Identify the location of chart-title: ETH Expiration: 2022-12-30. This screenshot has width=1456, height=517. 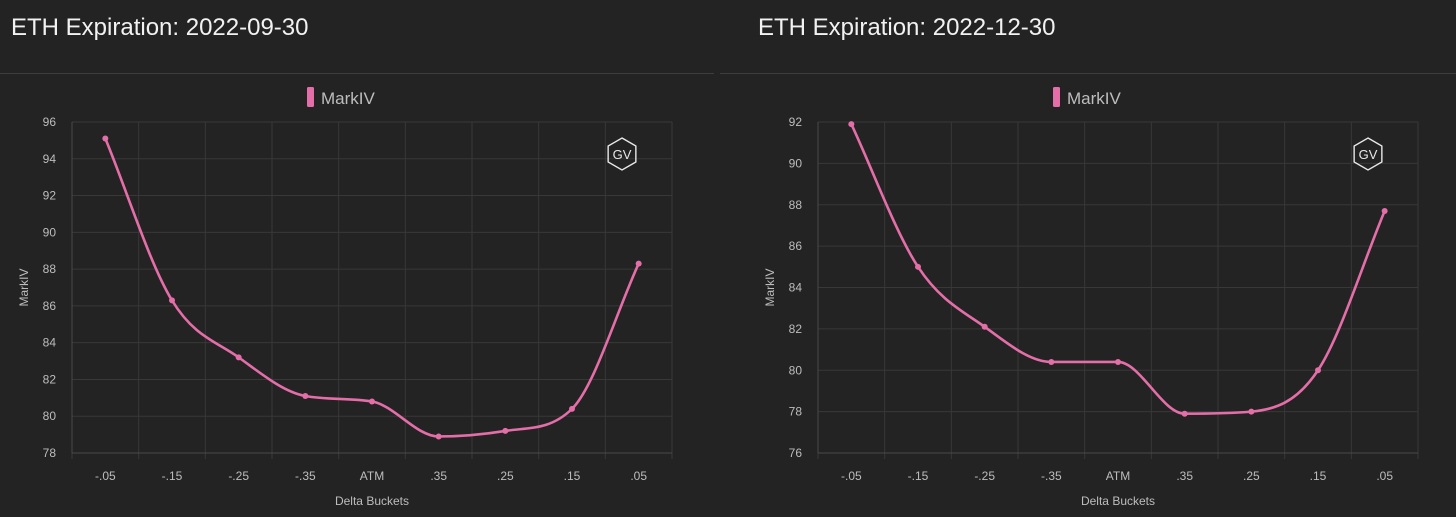
(907, 27).